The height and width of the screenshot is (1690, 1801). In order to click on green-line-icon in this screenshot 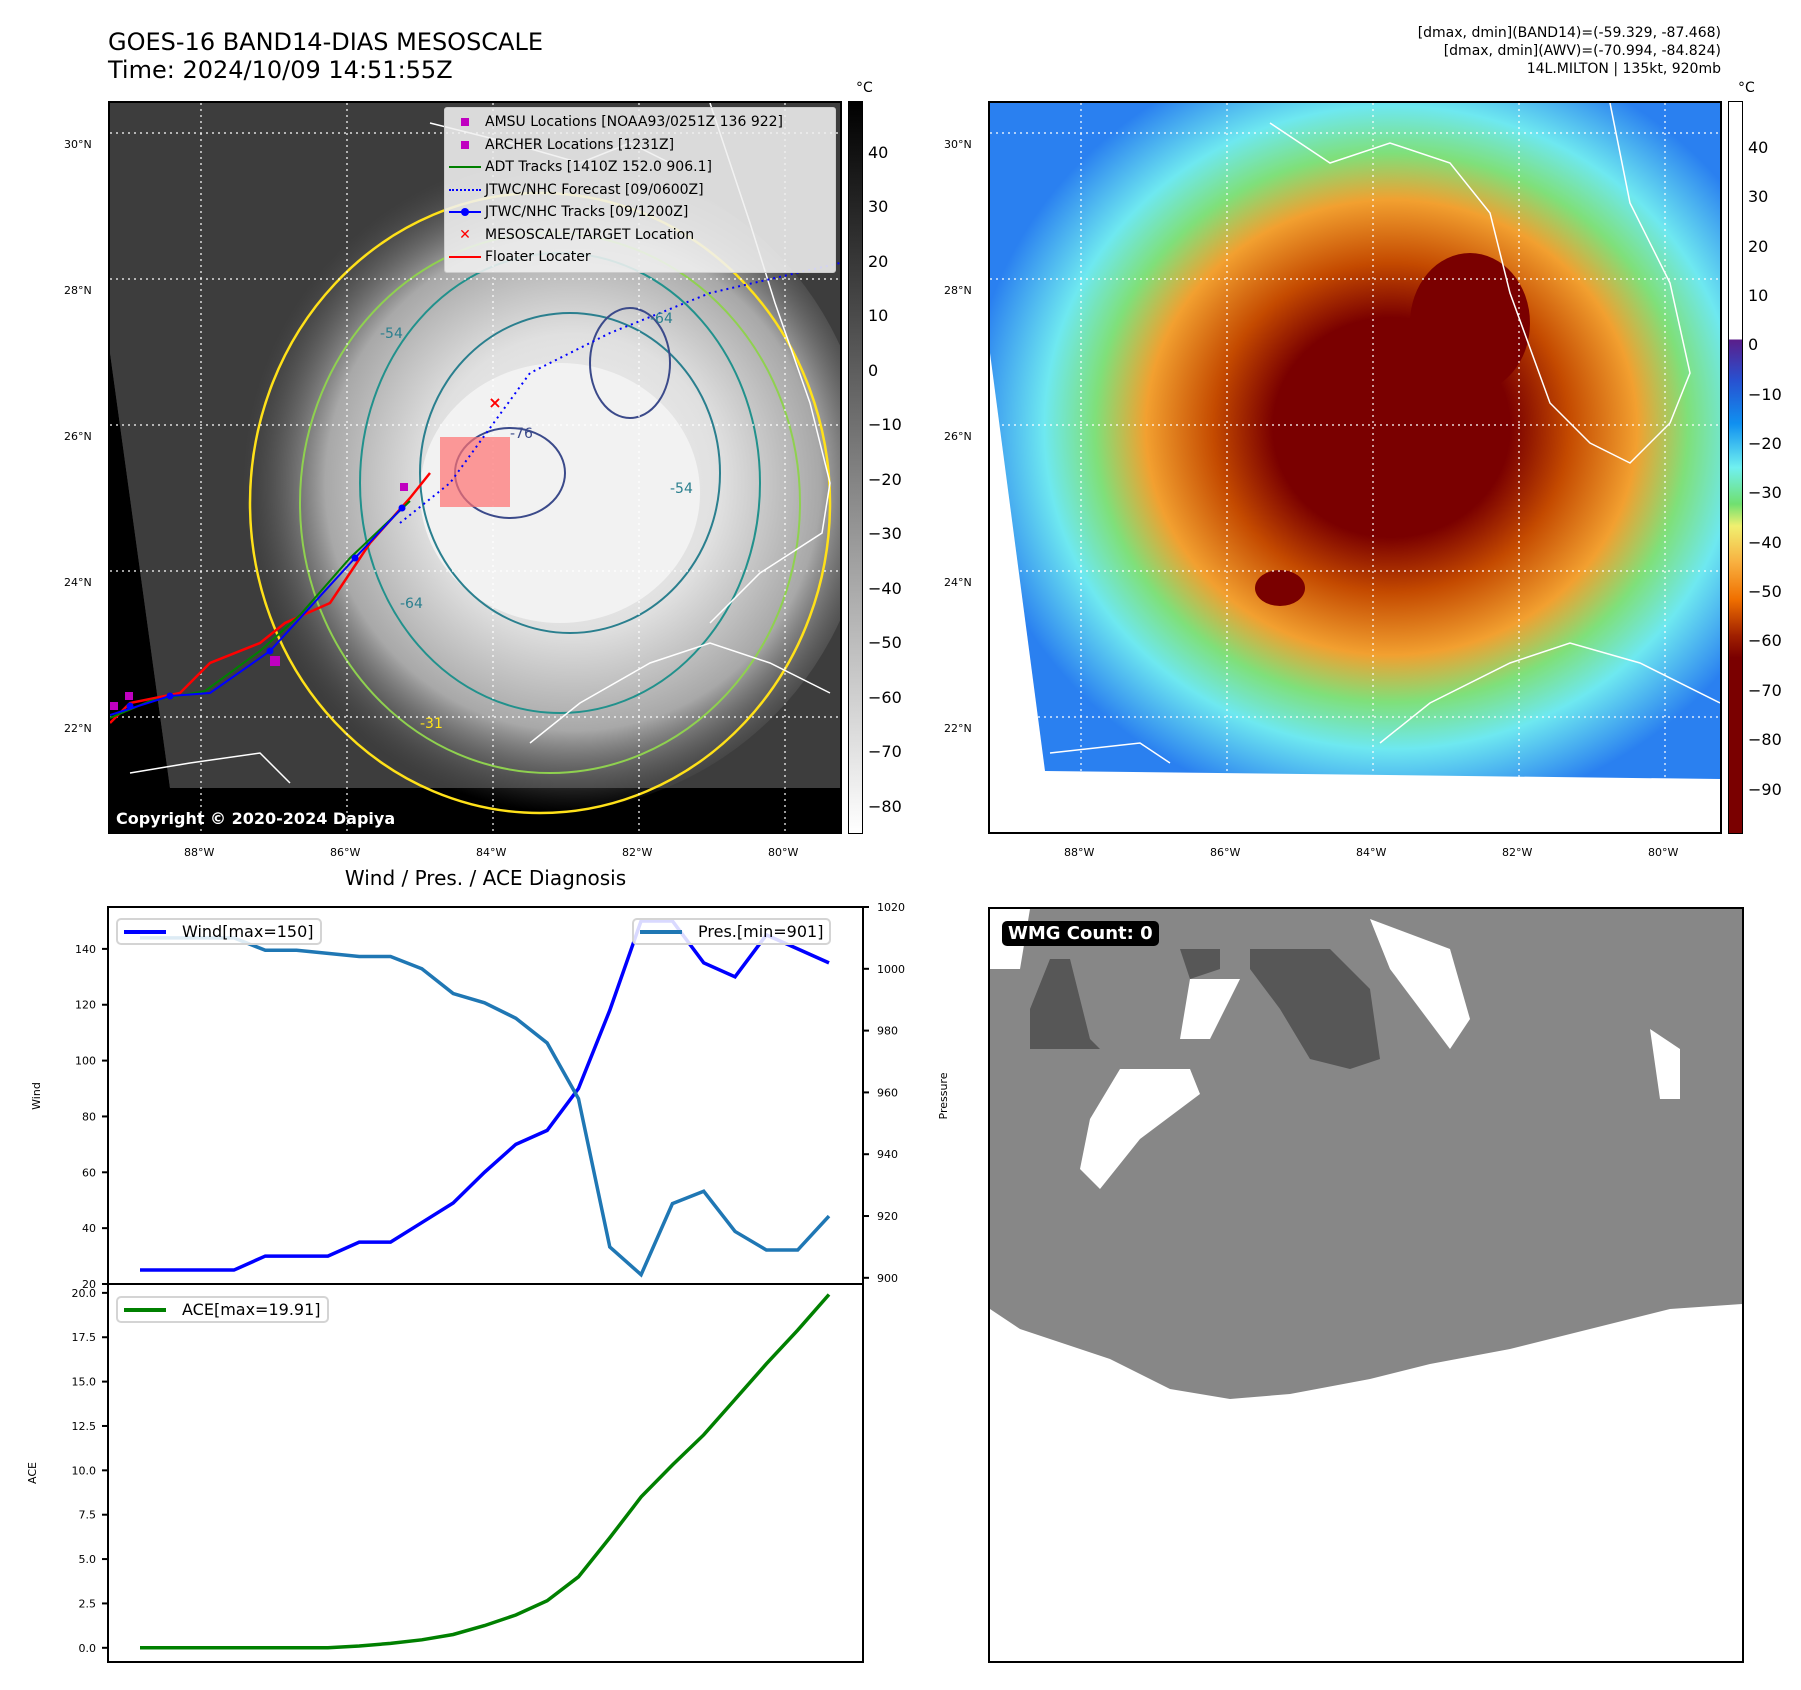, I will do `click(465, 167)`.